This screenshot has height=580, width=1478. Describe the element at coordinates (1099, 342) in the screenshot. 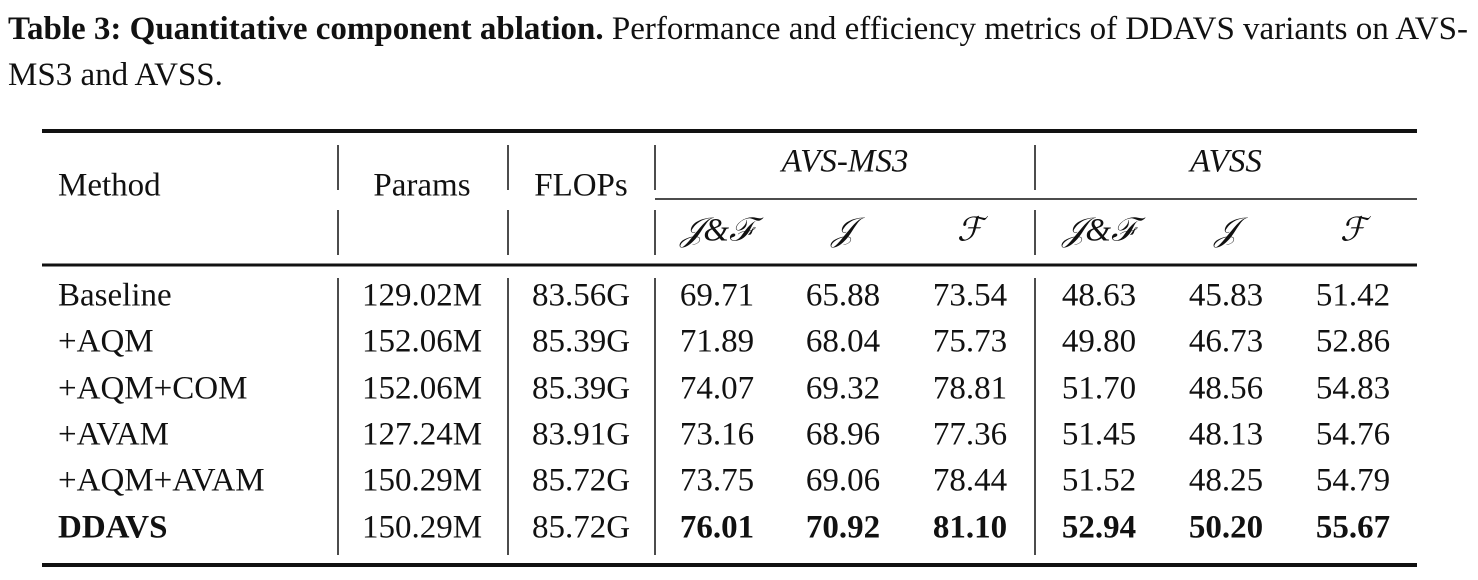

I see `value-cell: 49.80` at that location.